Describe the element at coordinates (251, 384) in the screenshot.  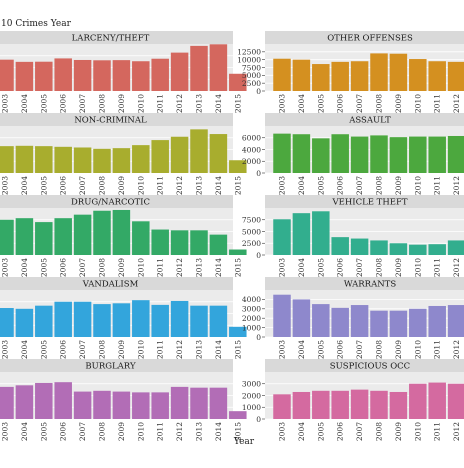
I see `y-tick-label: 3000` at that location.